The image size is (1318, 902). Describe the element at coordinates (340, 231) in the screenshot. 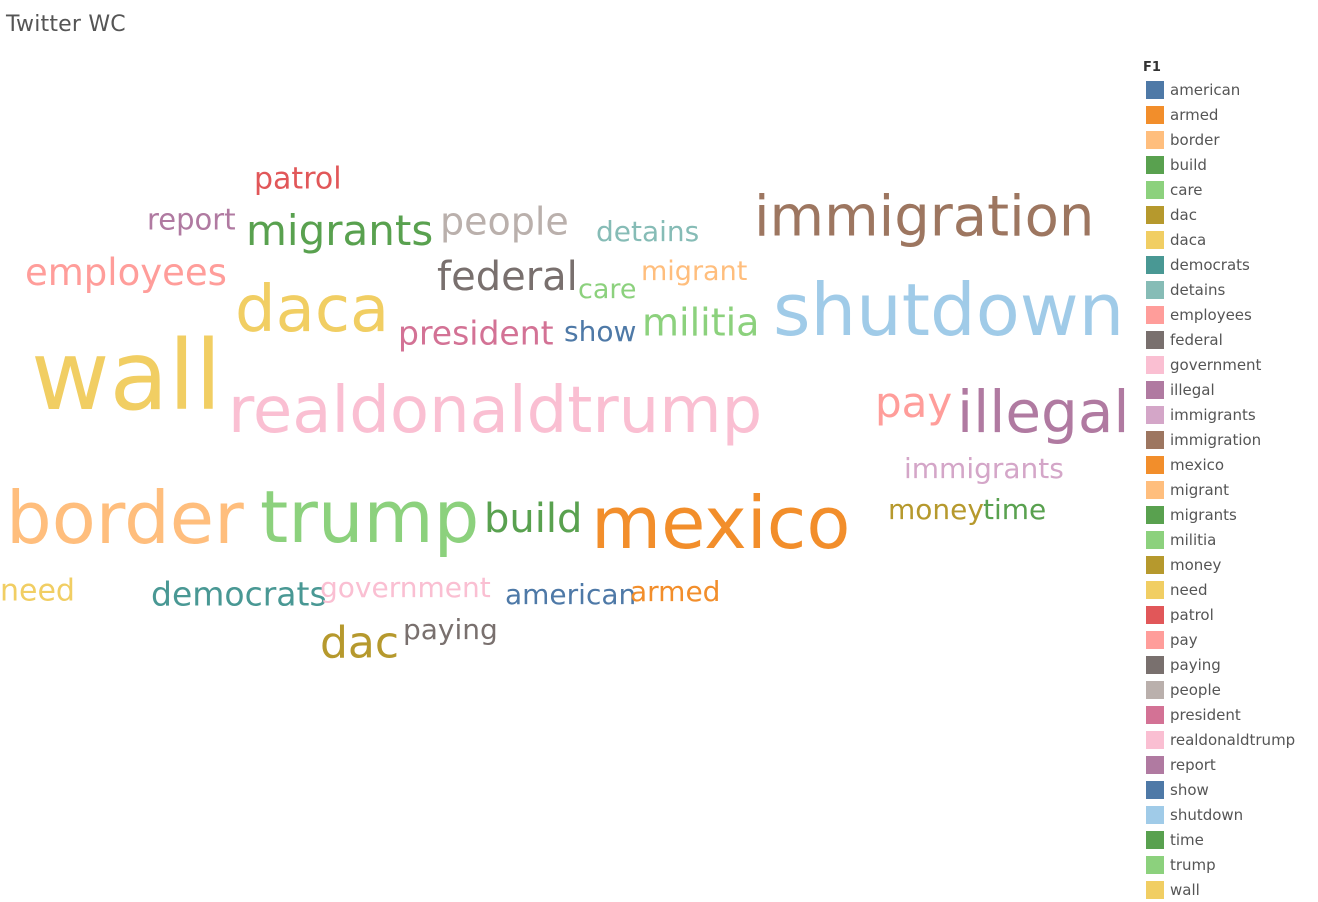

I see `word-migrants: migrants` at that location.